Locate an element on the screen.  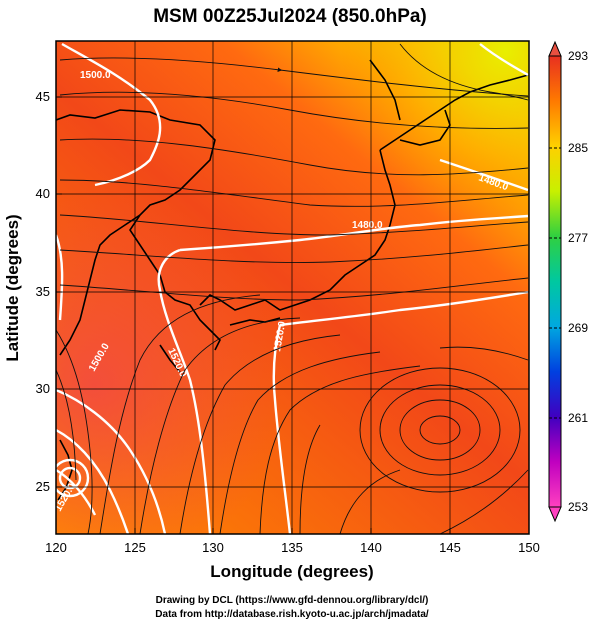
x-tick-label: 145 is located at coordinates (450, 547).